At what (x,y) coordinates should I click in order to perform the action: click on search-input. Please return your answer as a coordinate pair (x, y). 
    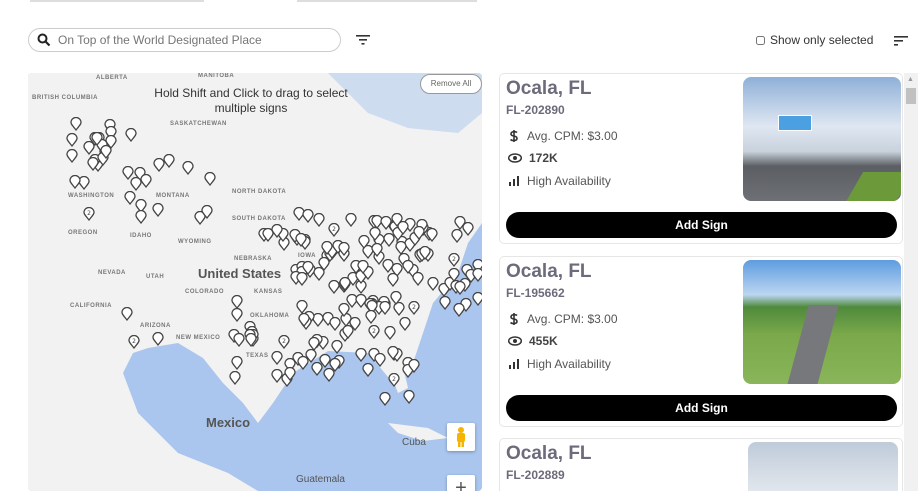
    Looking at the image, I should click on (193, 40).